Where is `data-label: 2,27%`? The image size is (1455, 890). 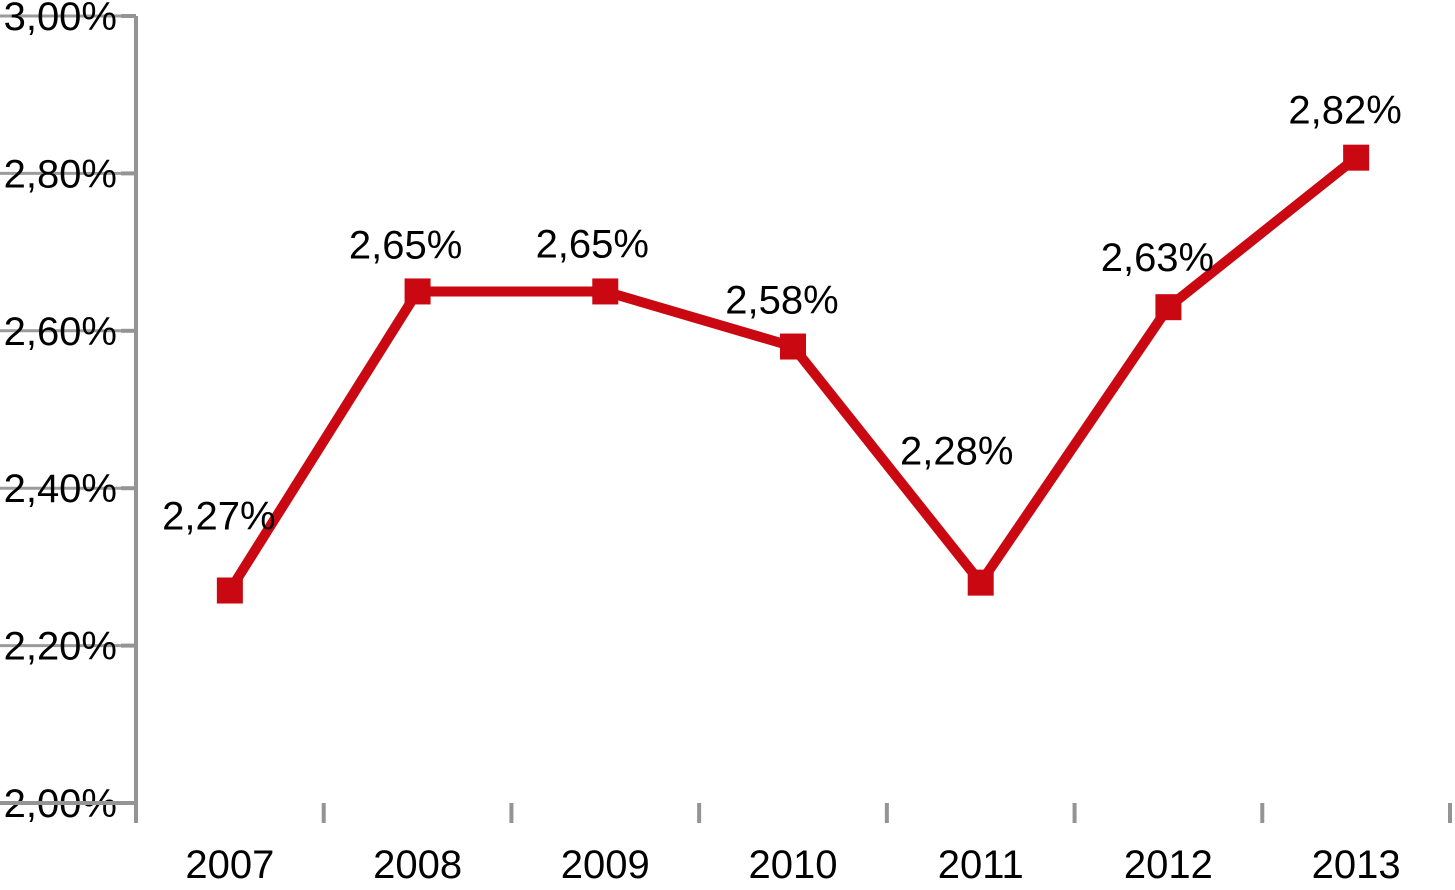
data-label: 2,27% is located at coordinates (218, 517).